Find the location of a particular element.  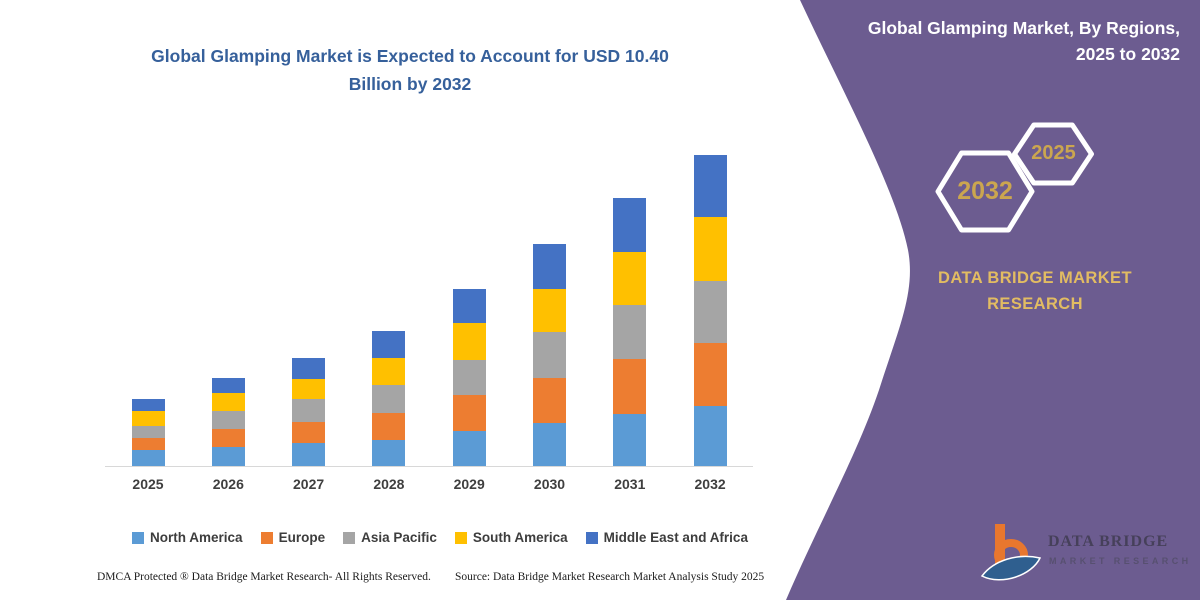

stacked-bar-2028 is located at coordinates (389, 398).